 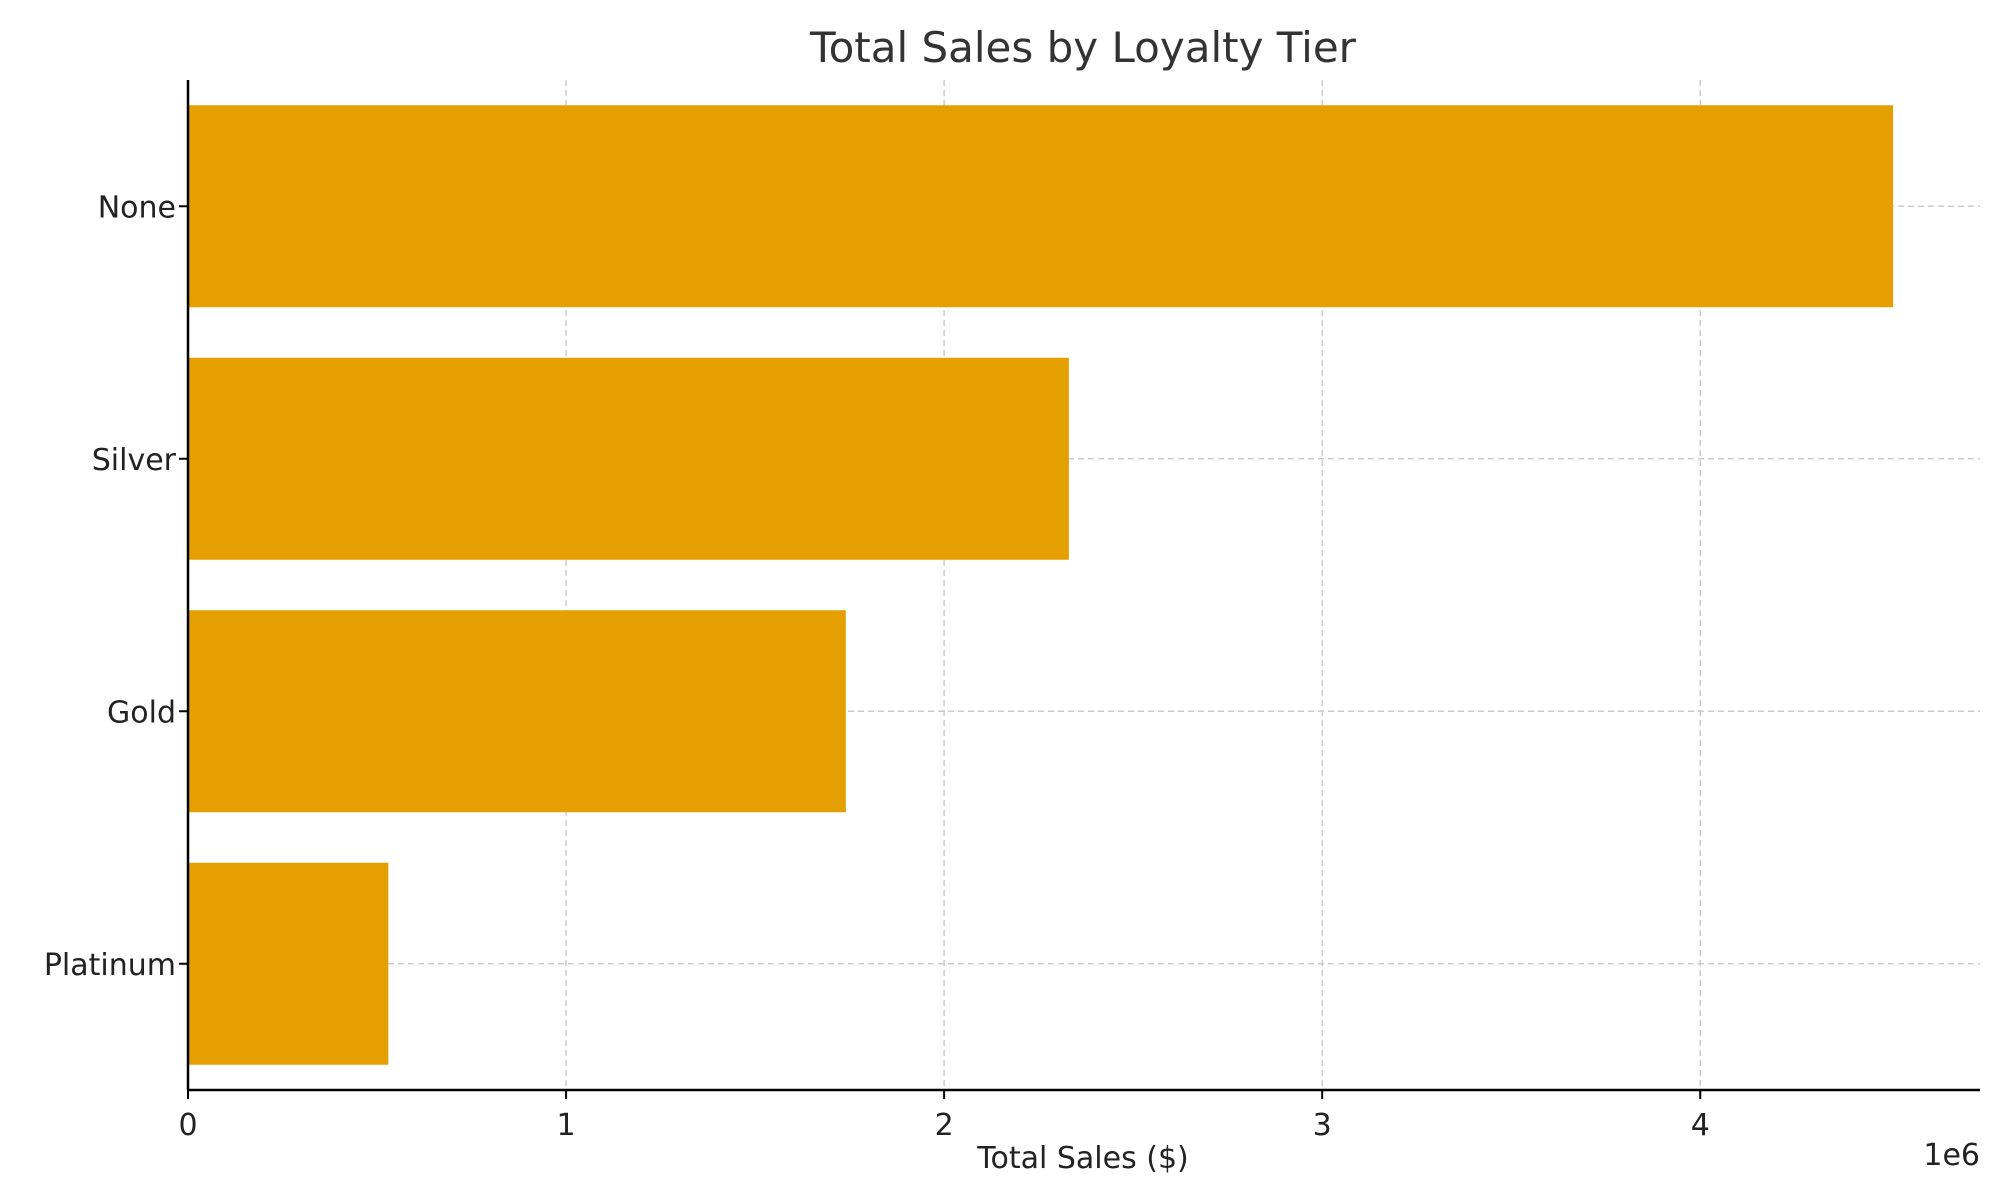 What do you see at coordinates (1040, 206) in the screenshot?
I see `bar-none` at bounding box center [1040, 206].